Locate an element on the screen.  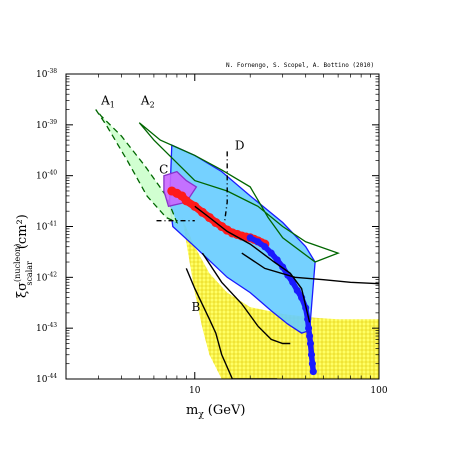
region-label-a2: A2 is located at coordinates (147, 102).